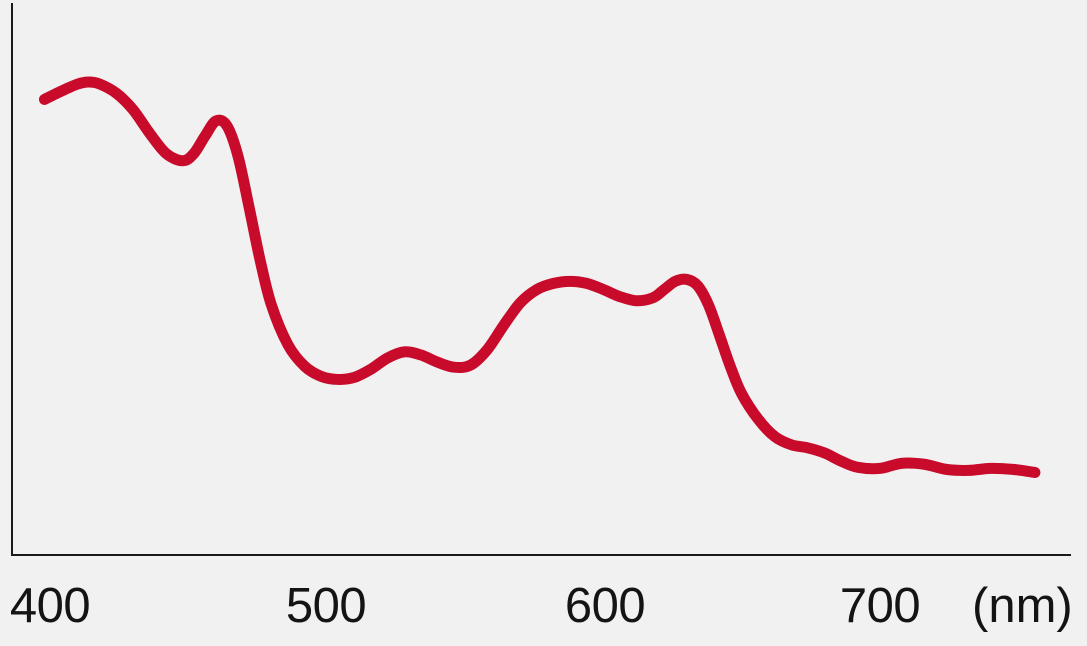  What do you see at coordinates (326, 606) in the screenshot?
I see `x-tick-label-500: 500` at bounding box center [326, 606].